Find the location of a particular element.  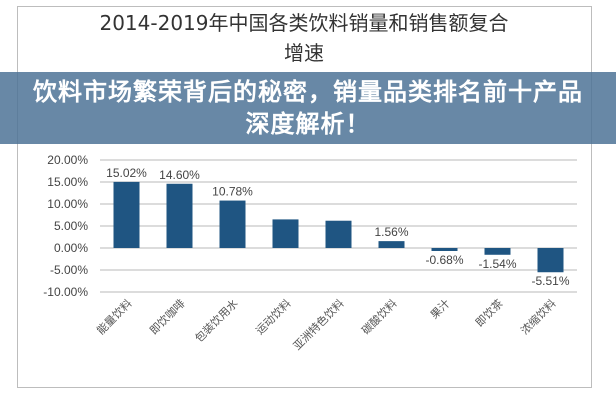

chart-title: 2014-2019年中国各类饮料销量和销售额复合增速 is located at coordinates (304, 38).